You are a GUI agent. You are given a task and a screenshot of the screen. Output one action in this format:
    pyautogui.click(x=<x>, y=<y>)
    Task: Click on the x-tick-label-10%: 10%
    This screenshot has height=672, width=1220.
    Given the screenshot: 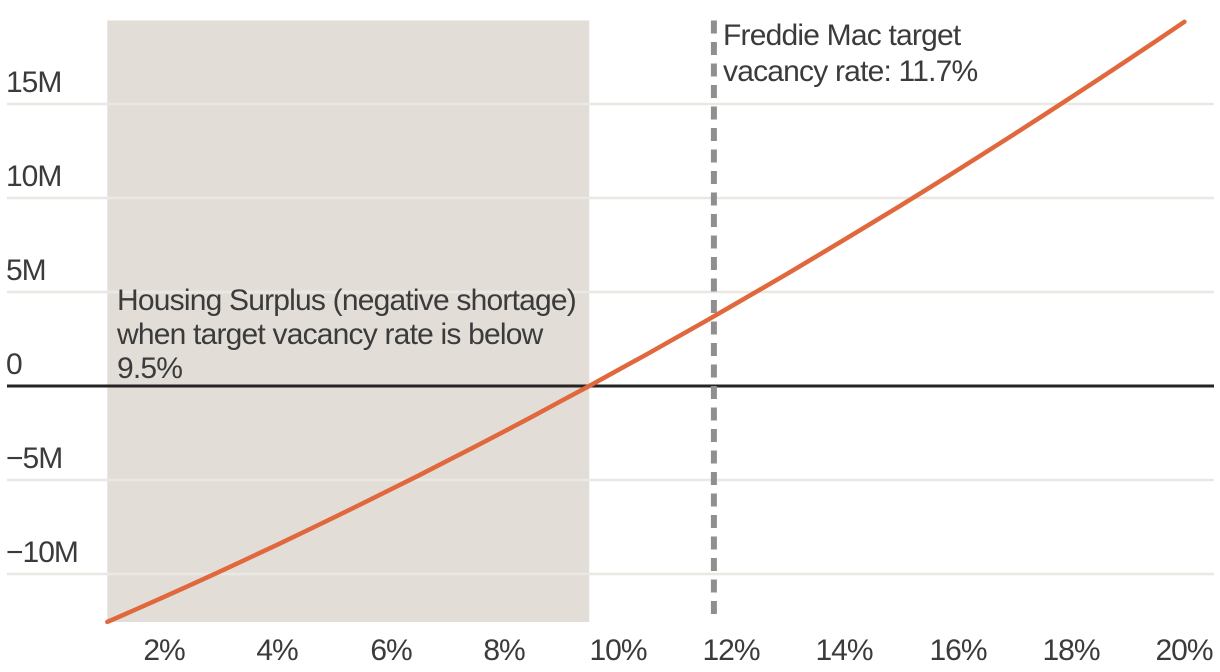 What is the action you would take?
    pyautogui.click(x=618, y=650)
    